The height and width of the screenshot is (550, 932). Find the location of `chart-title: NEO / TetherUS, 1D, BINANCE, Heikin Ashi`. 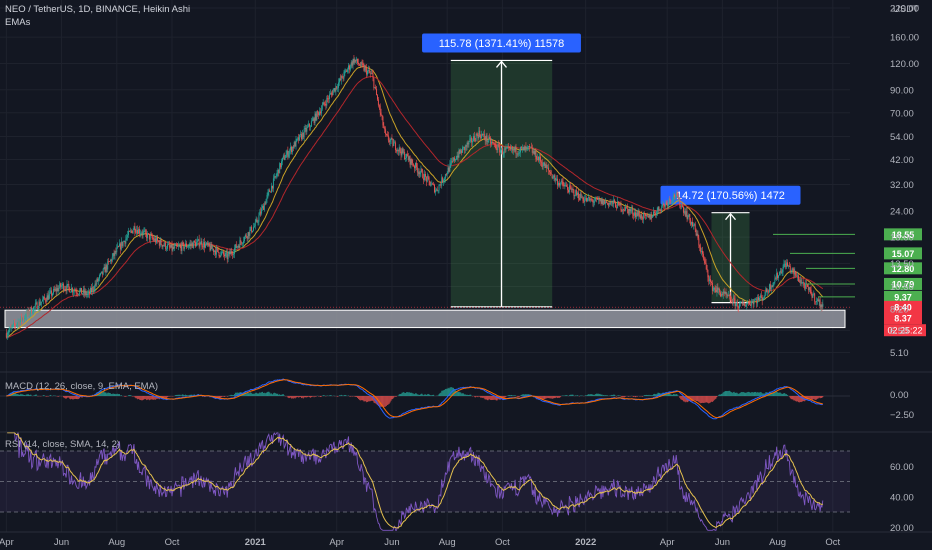

chart-title: NEO / TetherUS, 1D, BINANCE, Heikin Ashi is located at coordinates (97, 9).